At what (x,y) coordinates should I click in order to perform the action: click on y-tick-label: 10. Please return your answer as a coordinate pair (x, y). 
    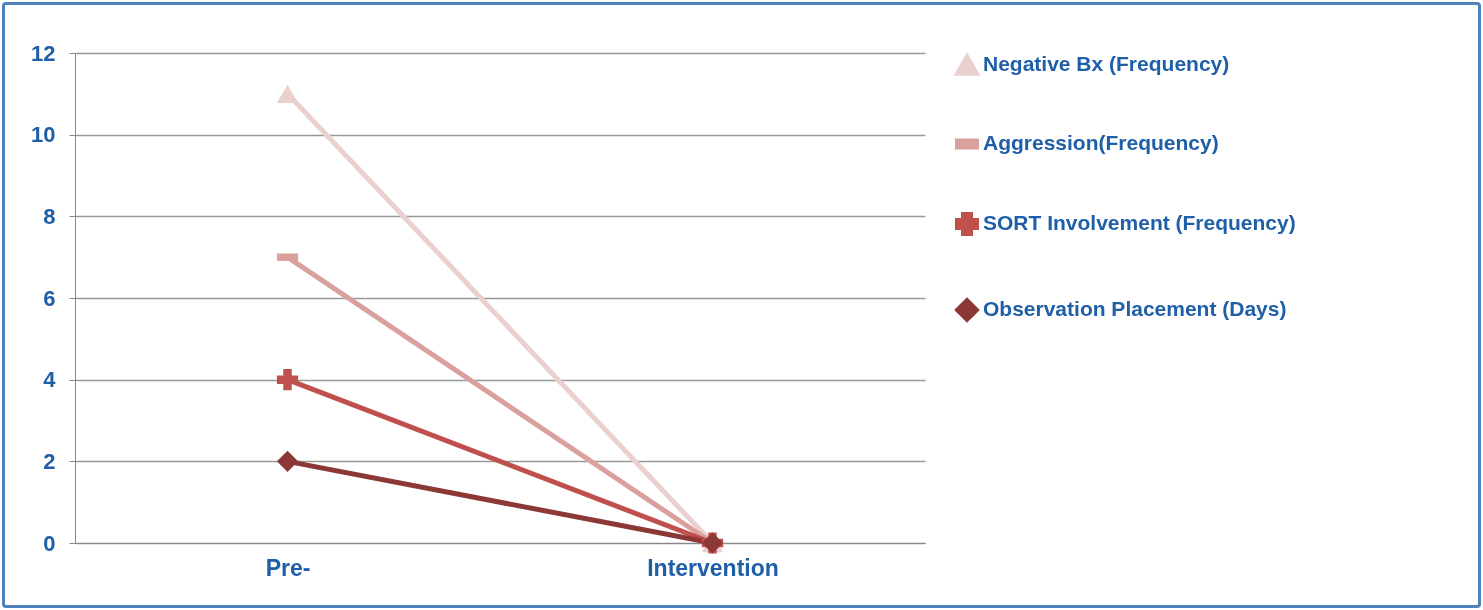
    Looking at the image, I should click on (43, 135).